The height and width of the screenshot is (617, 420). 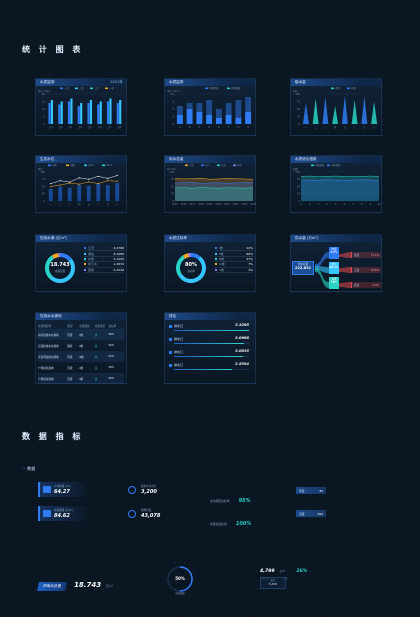 I want to click on x-tick-label: 2018, so click(x=201, y=204).